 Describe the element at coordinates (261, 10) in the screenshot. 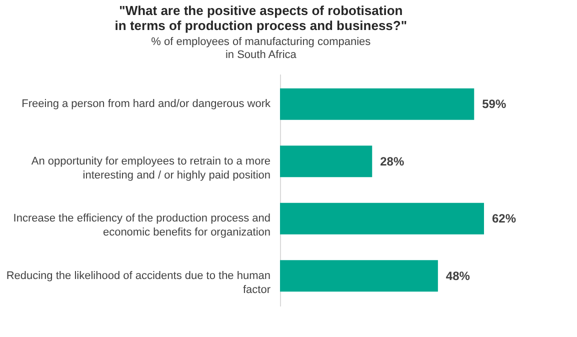

I see `text: "What are the positive aspects of robotisation` at that location.